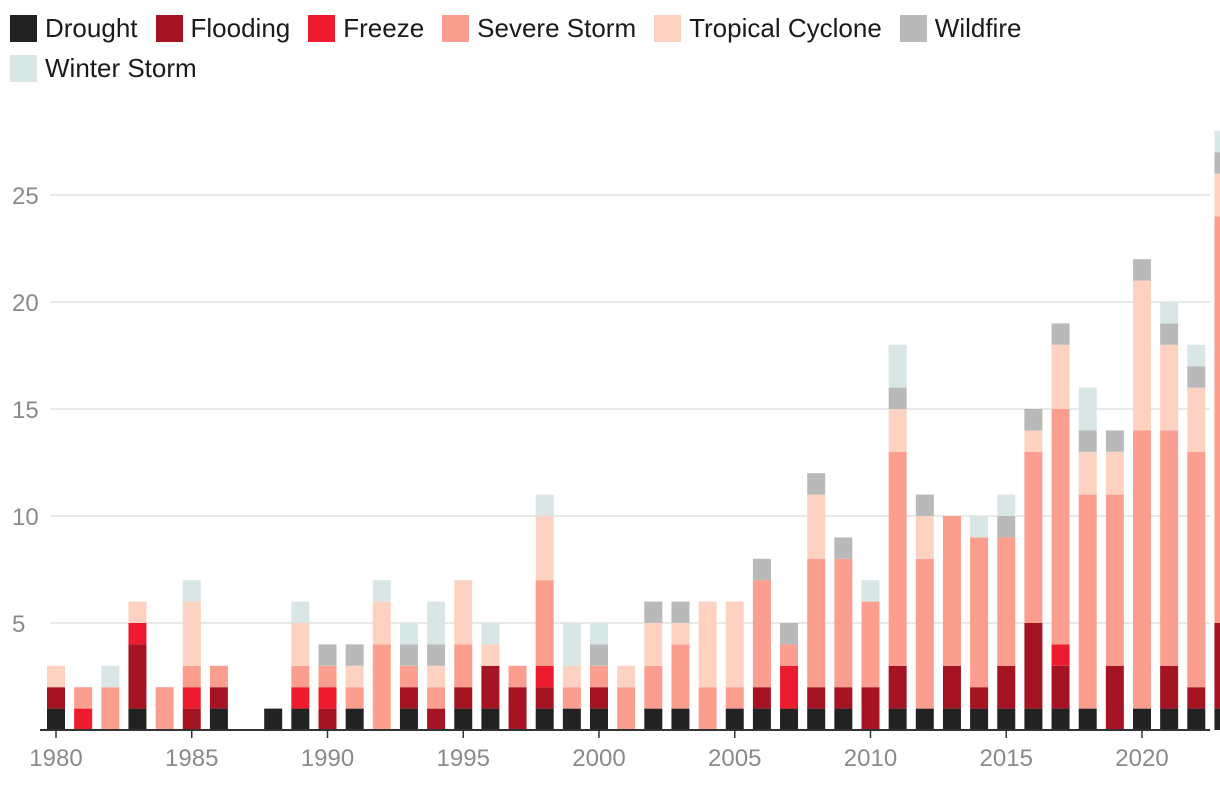  Describe the element at coordinates (668, 28) in the screenshot. I see `legend-swatch-tropical-cyclone` at that location.